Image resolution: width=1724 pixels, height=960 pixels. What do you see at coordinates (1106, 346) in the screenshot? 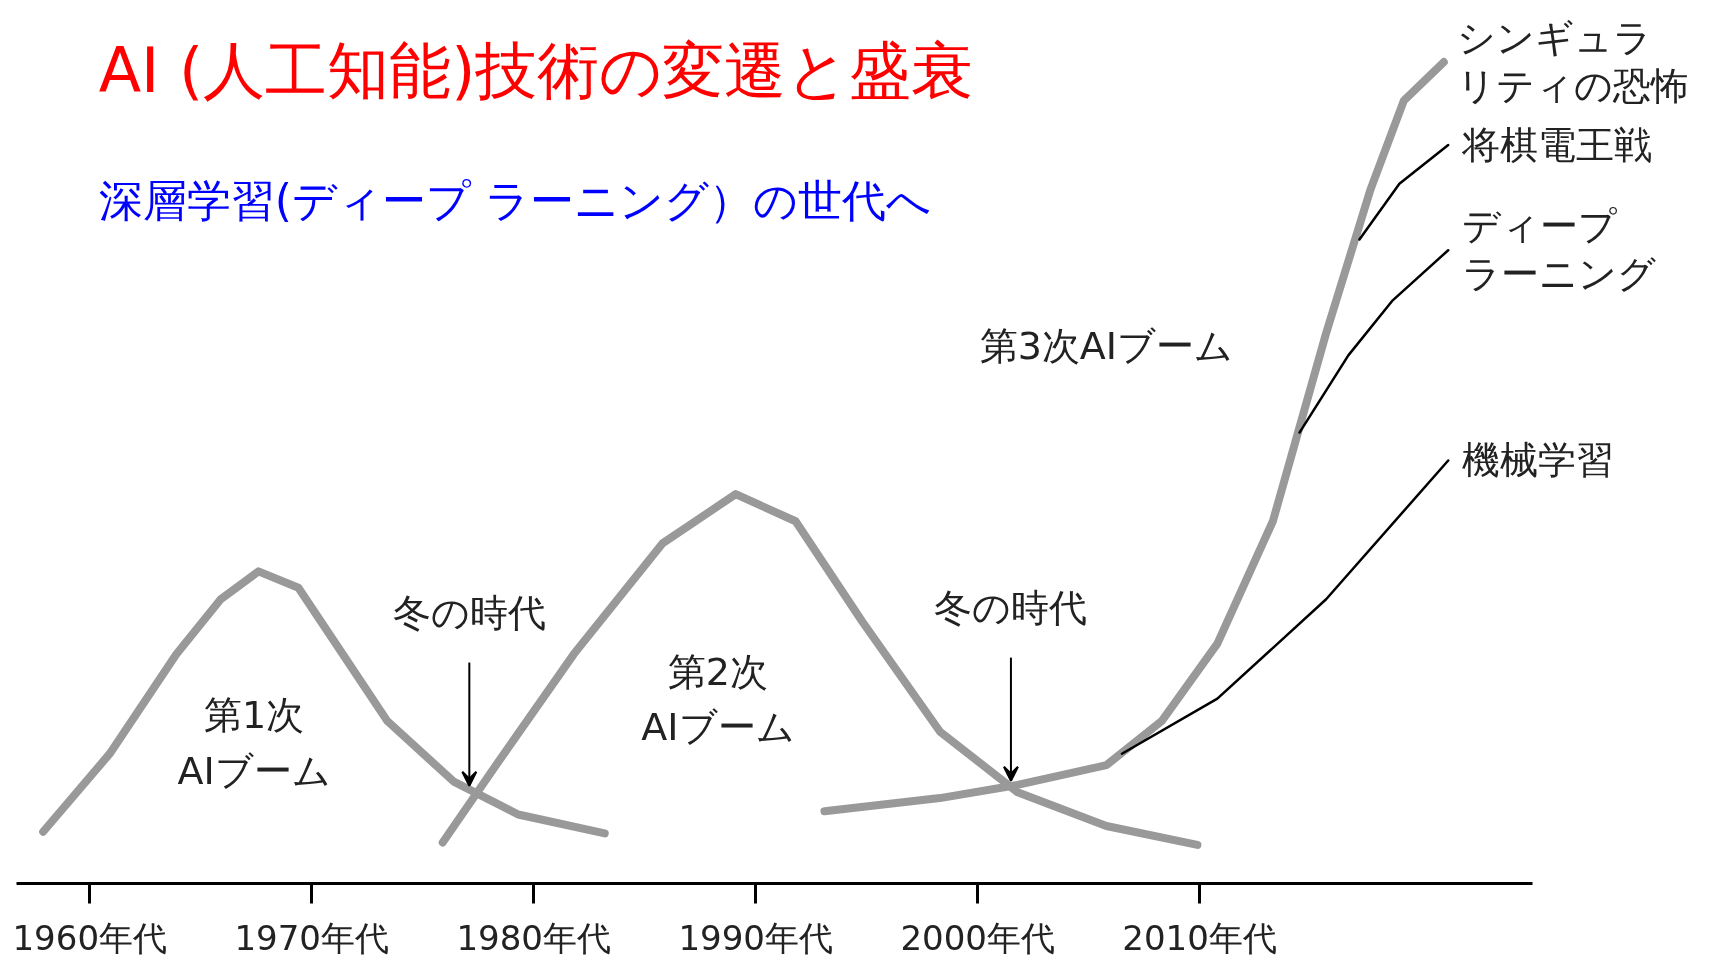
I see `annotation: 第3次AIブーム` at bounding box center [1106, 346].